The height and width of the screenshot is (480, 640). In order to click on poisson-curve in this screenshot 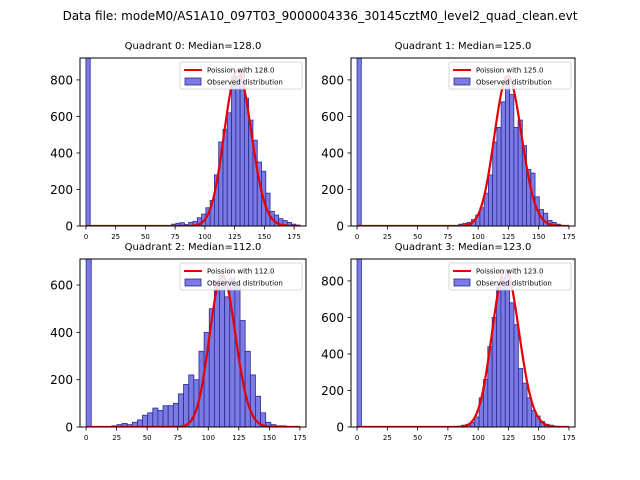, I will do `click(463, 347)`.